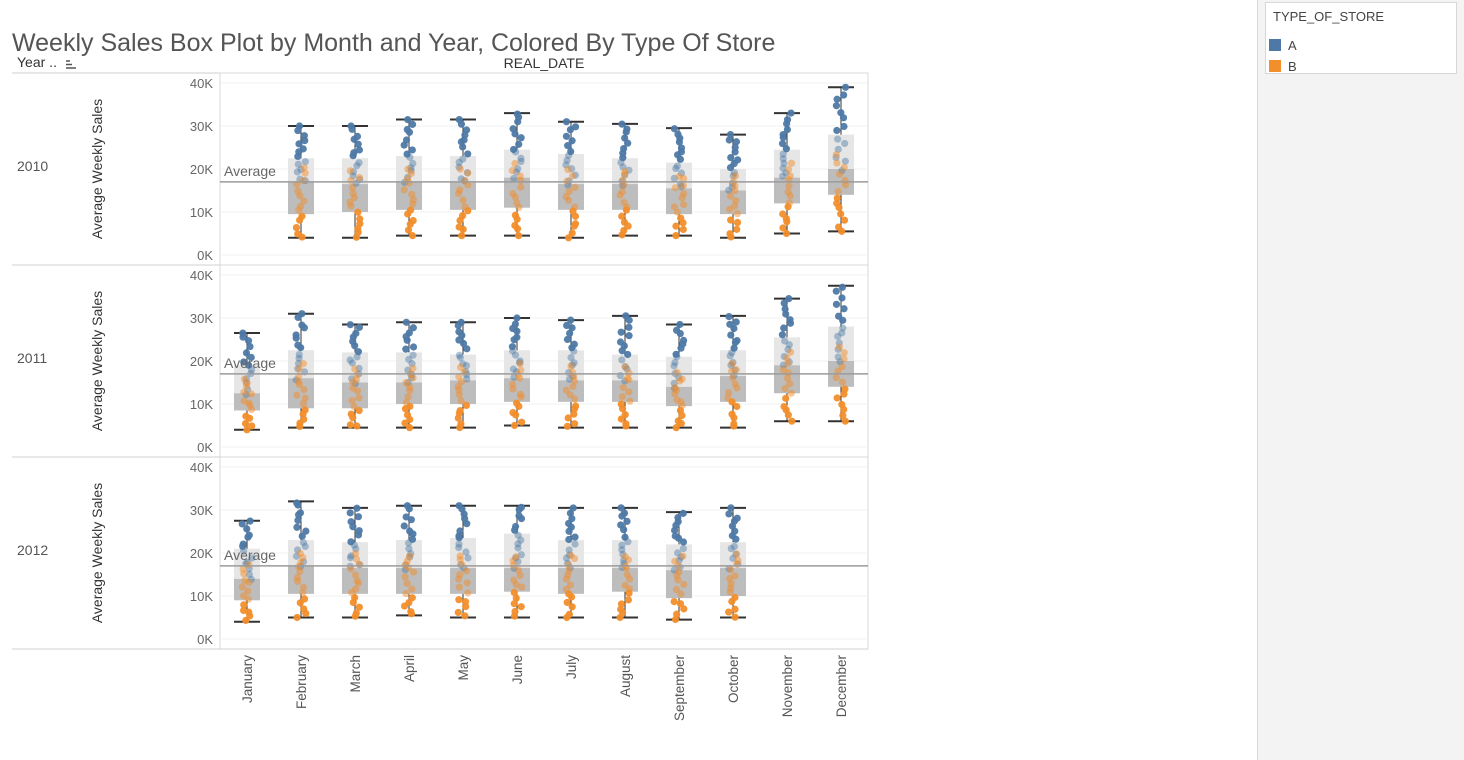 Image resolution: width=1464 pixels, height=760 pixels. I want to click on row-header-year: 2011, so click(32, 358).